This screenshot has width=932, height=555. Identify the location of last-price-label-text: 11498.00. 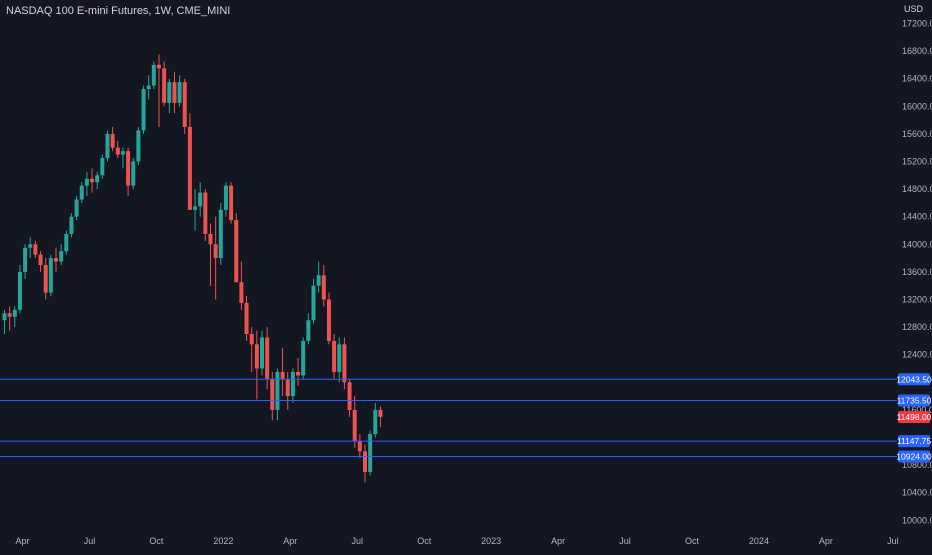
(914, 417).